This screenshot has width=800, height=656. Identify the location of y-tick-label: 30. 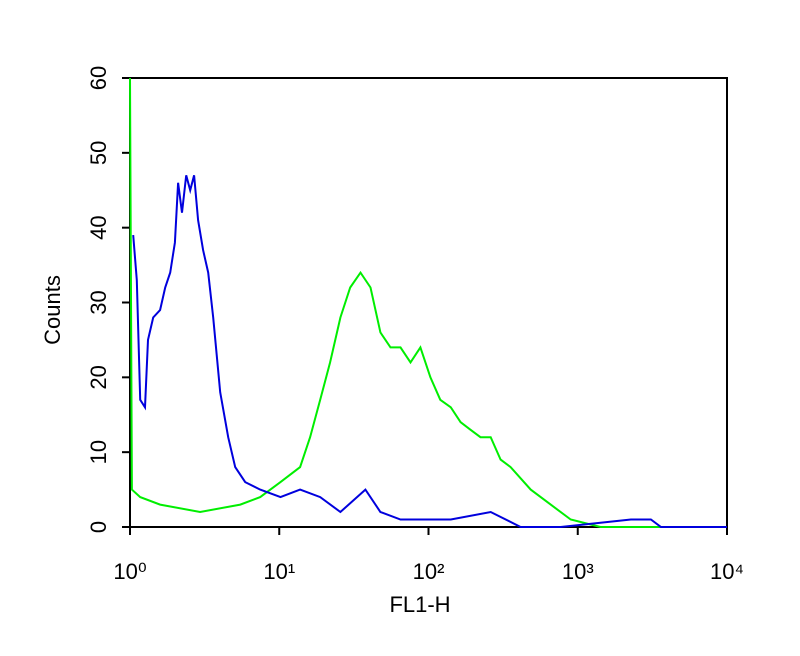
(98, 302).